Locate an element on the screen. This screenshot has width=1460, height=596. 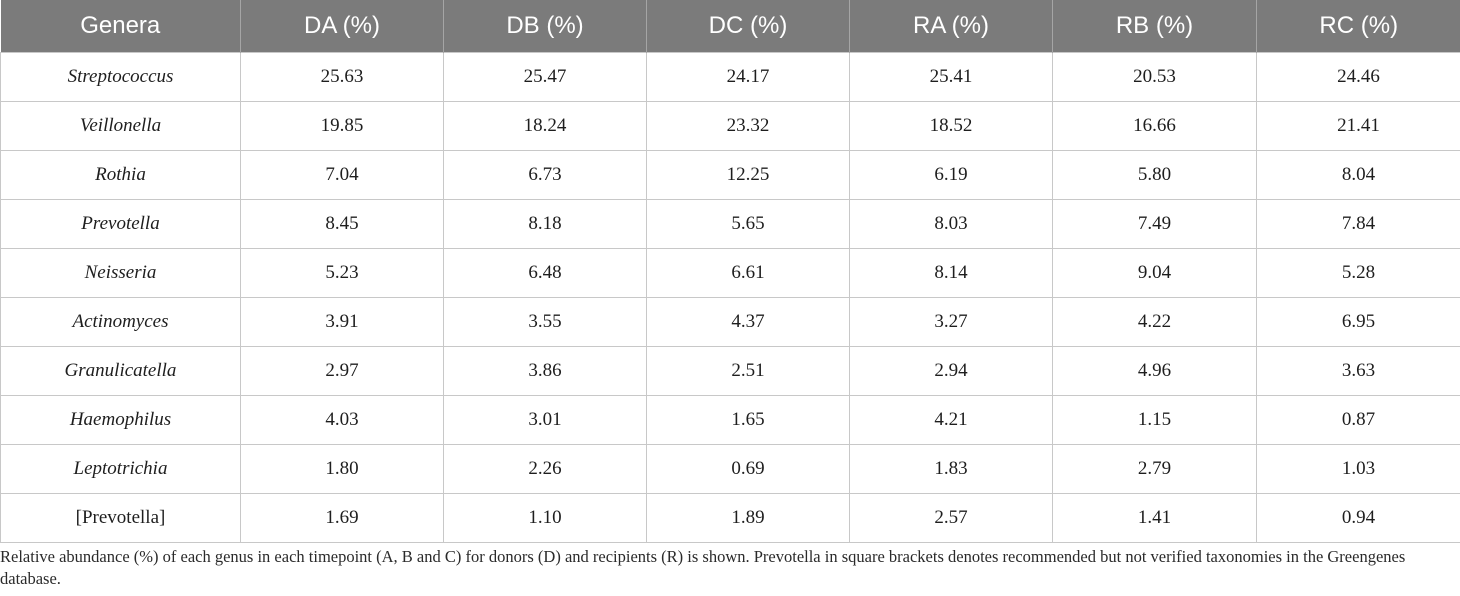
value-cell: 24.46 is located at coordinates (1358, 77).